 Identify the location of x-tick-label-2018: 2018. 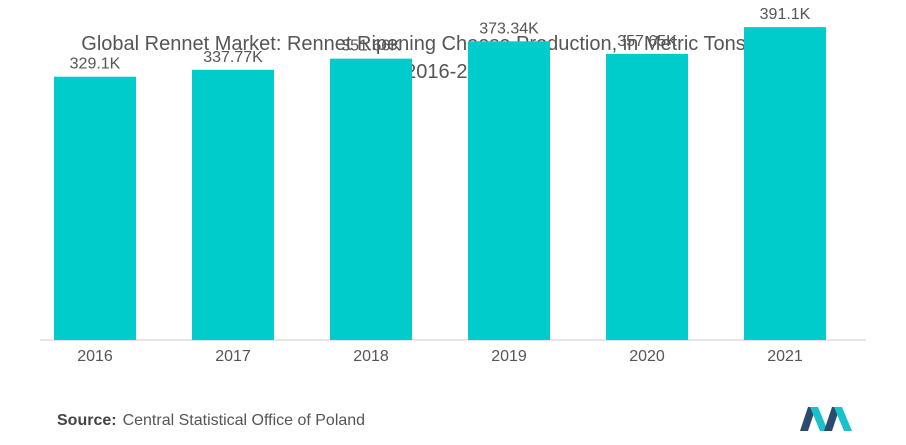
(371, 356).